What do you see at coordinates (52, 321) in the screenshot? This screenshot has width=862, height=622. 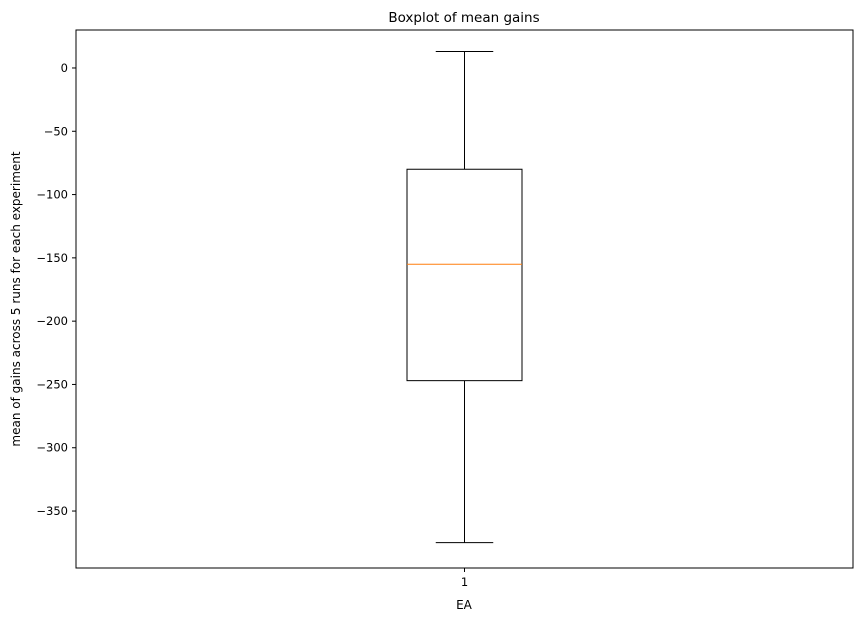 I see `y-tick-label: −200` at bounding box center [52, 321].